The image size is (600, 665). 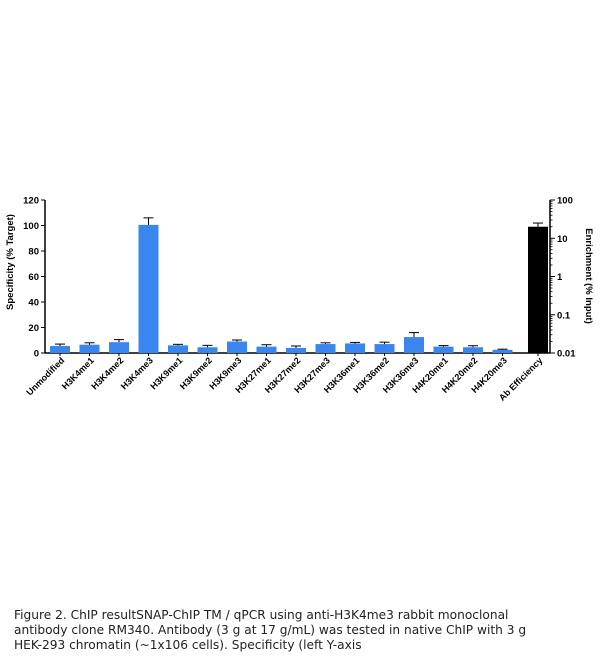 I want to click on y-tick-label-left: 100, so click(x=31, y=226).